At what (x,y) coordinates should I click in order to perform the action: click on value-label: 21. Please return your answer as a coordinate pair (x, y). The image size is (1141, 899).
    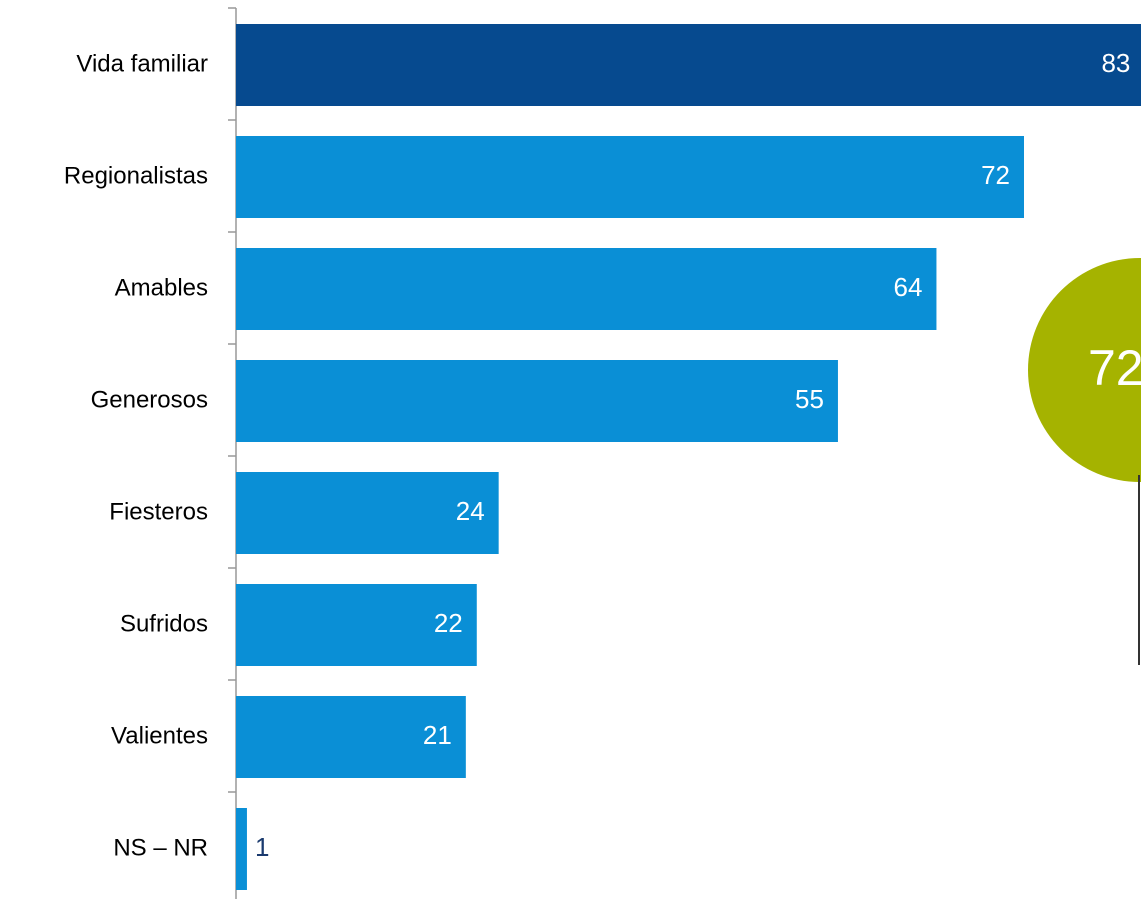
    Looking at the image, I should click on (437, 735).